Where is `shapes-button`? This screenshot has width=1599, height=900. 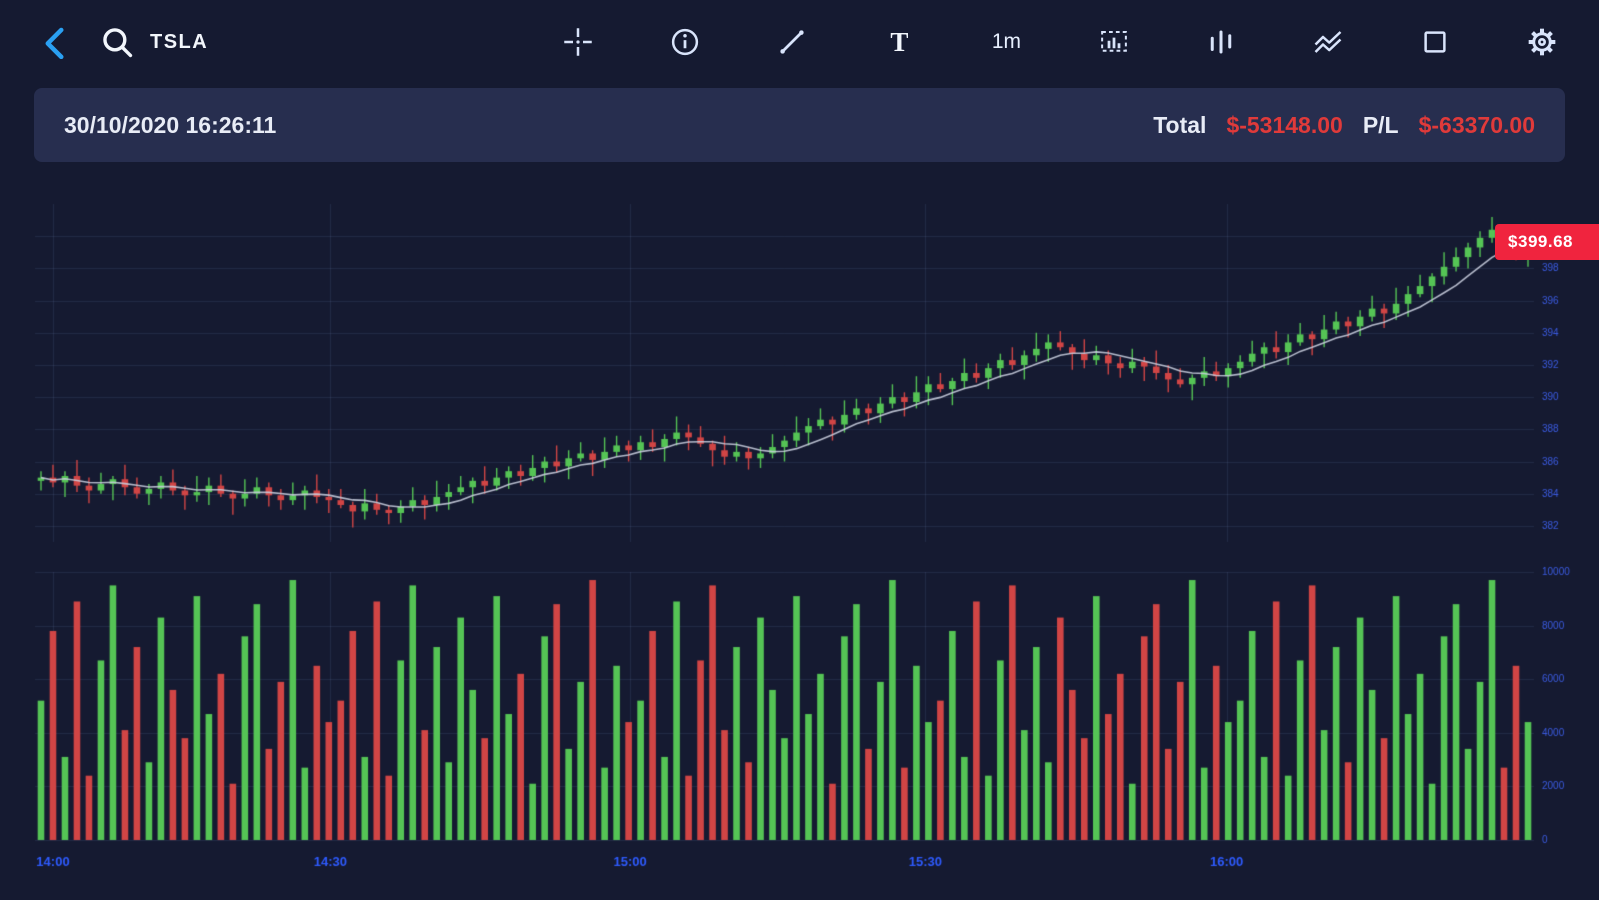 shapes-button is located at coordinates (1435, 42).